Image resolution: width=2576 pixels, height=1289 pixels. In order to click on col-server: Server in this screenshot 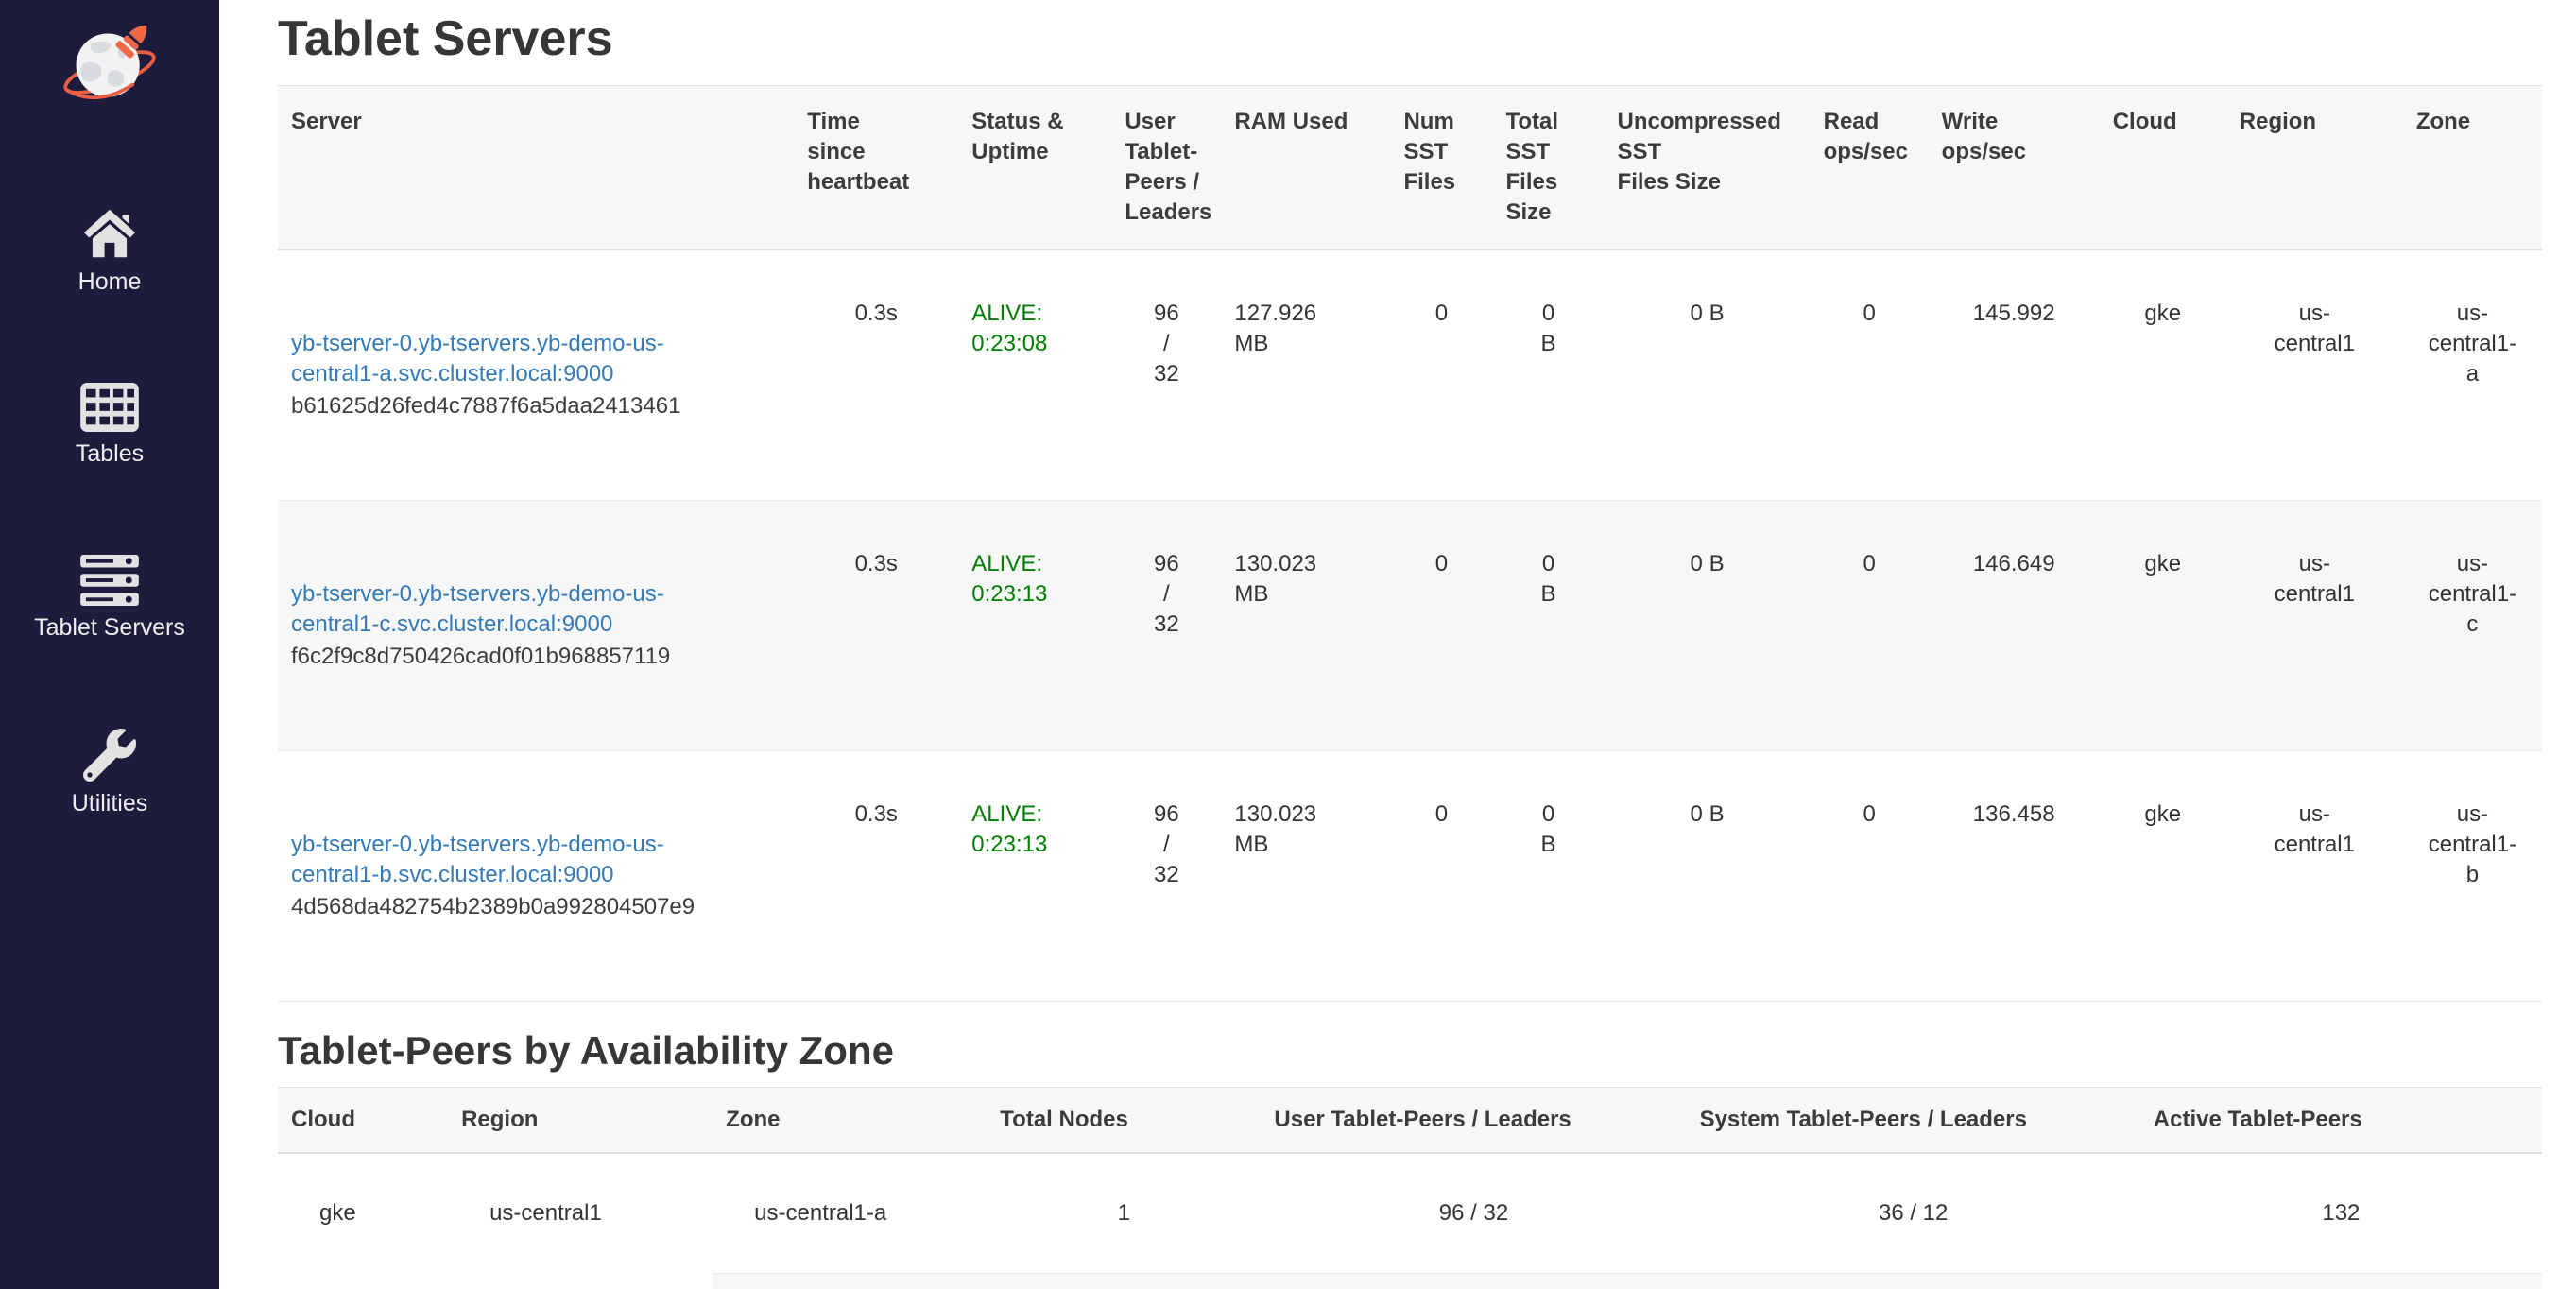, I will do `click(536, 167)`.